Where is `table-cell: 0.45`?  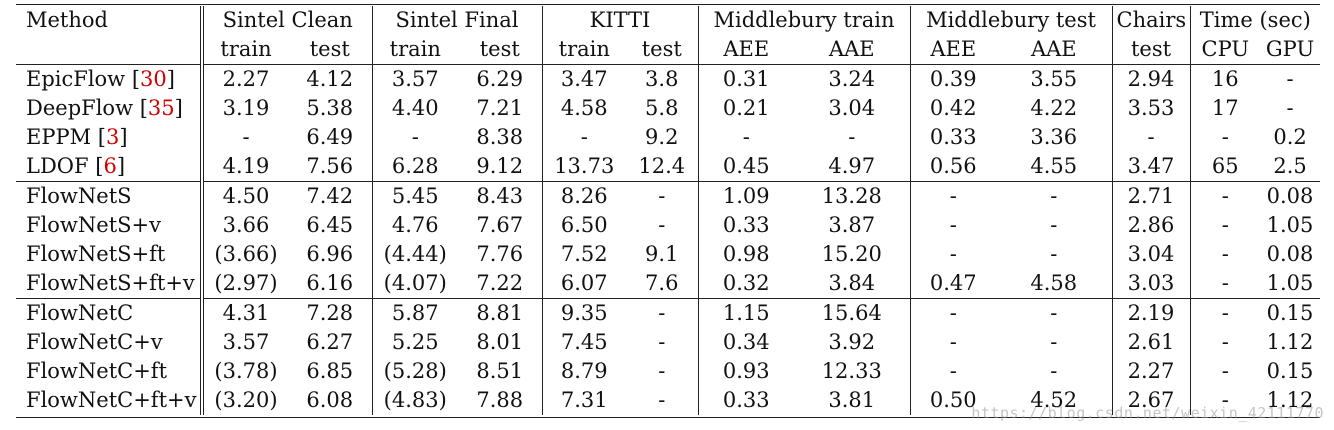
table-cell: 0.45 is located at coordinates (746, 166).